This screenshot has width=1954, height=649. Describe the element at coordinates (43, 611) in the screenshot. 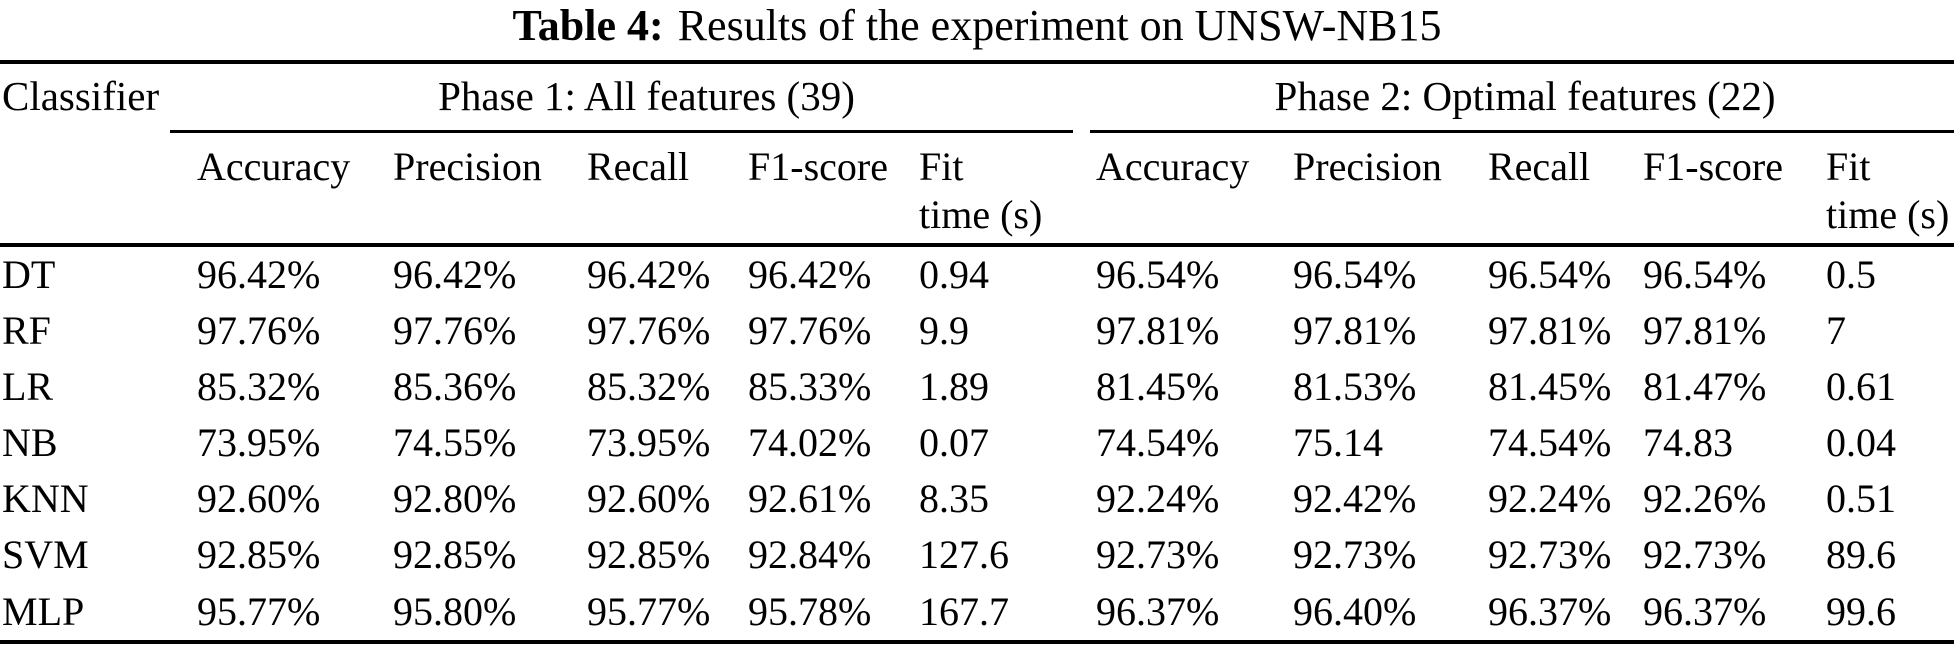

I see `row-classifier-label: MLP` at that location.